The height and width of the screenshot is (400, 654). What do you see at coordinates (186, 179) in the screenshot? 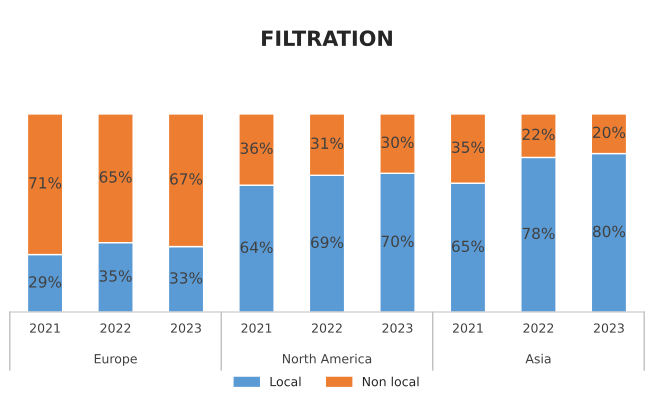
I see `data-label: 67%` at bounding box center [186, 179].